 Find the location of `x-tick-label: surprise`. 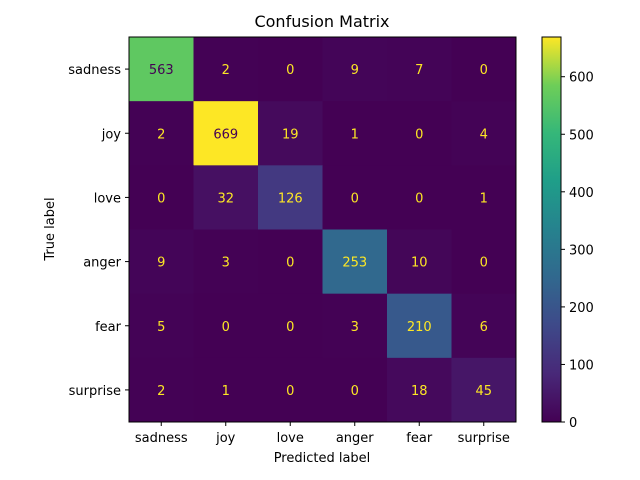

x-tick-label: surprise is located at coordinates (484, 438).